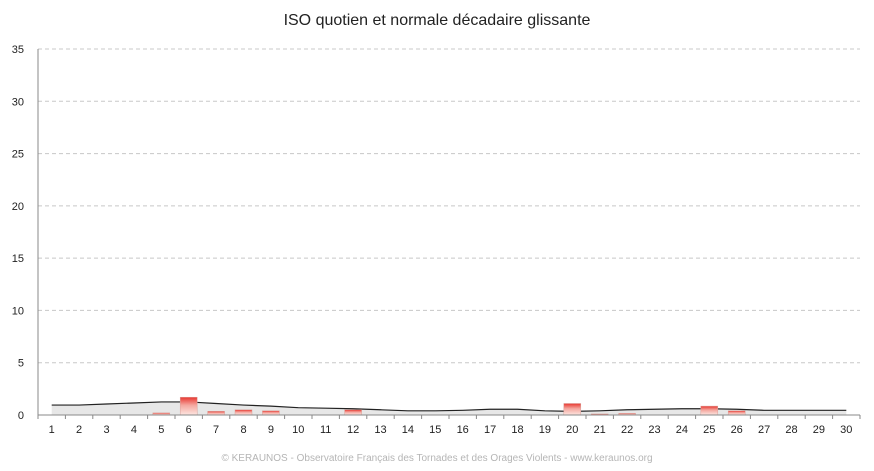 The height and width of the screenshot is (471, 874). Describe the element at coordinates (18, 259) in the screenshot. I see `y-tick-label: 15` at that location.